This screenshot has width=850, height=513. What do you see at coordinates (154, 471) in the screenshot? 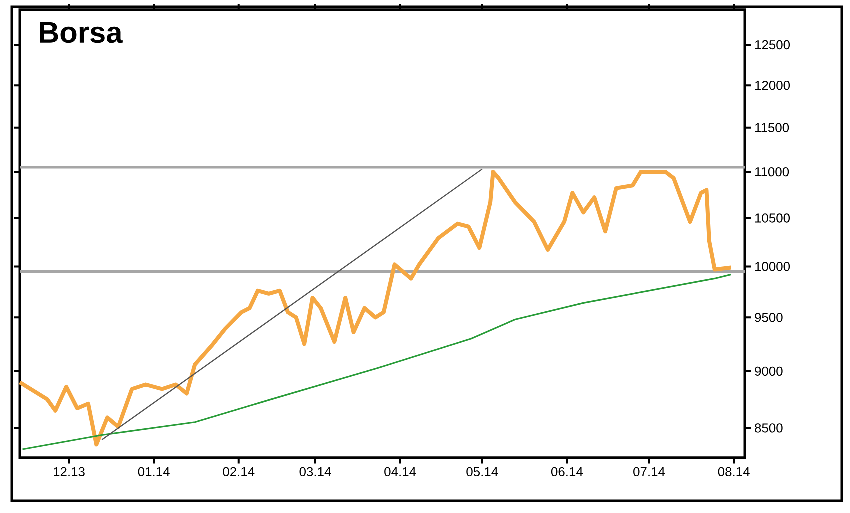
I see `x-tick-label: 01.14` at bounding box center [154, 471].